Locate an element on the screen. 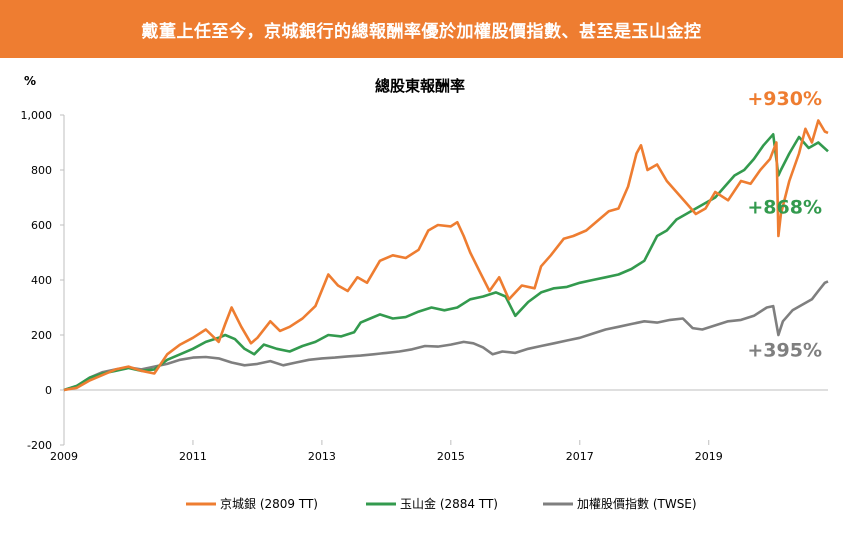 This screenshot has height=536, width=843. legend: 京城銀 (2809 TT) 玉山金 (2884 TT) 加權股價指數 (TWSE) is located at coordinates (441, 503).